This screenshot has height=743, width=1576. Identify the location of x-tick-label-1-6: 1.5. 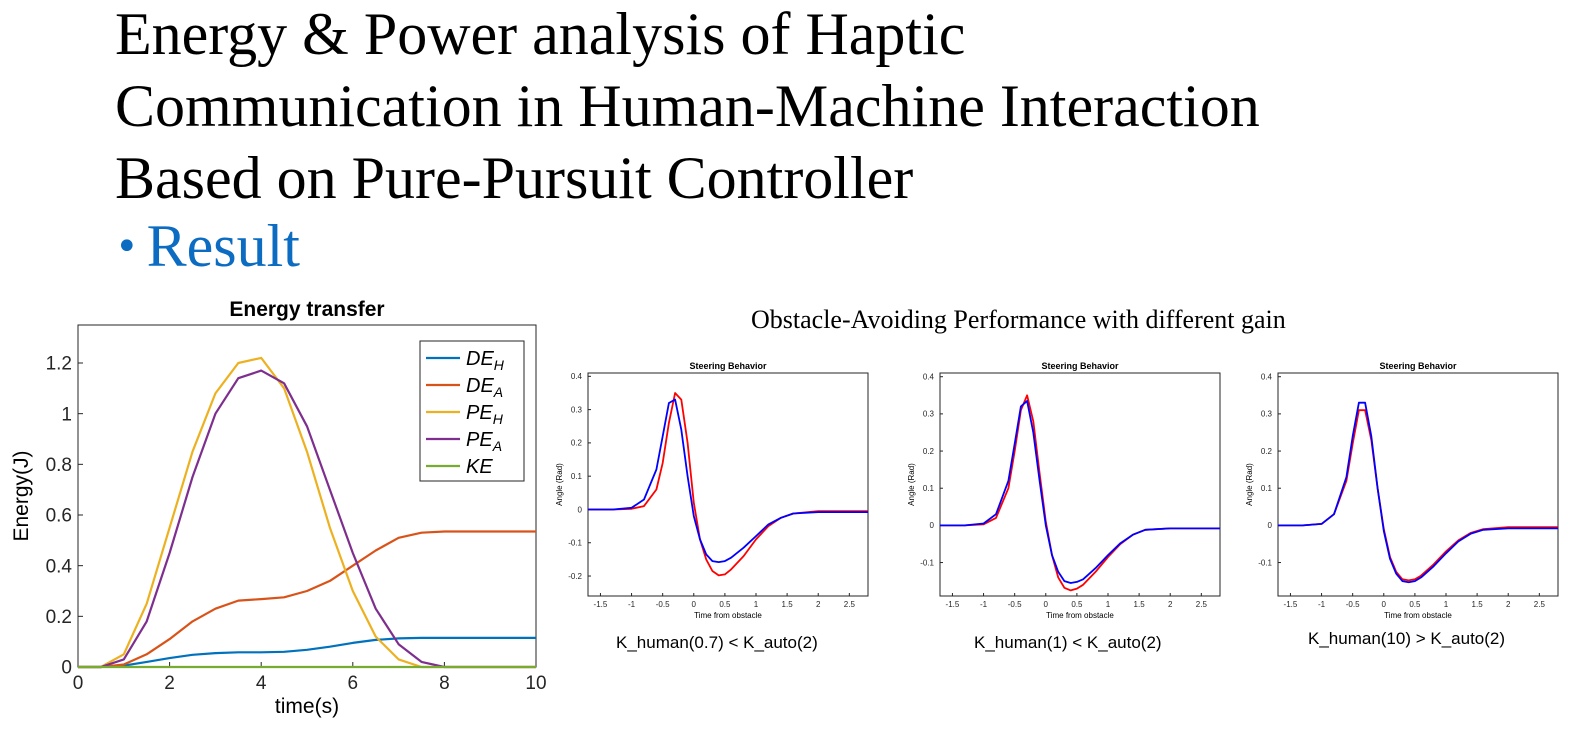
(788, 604).